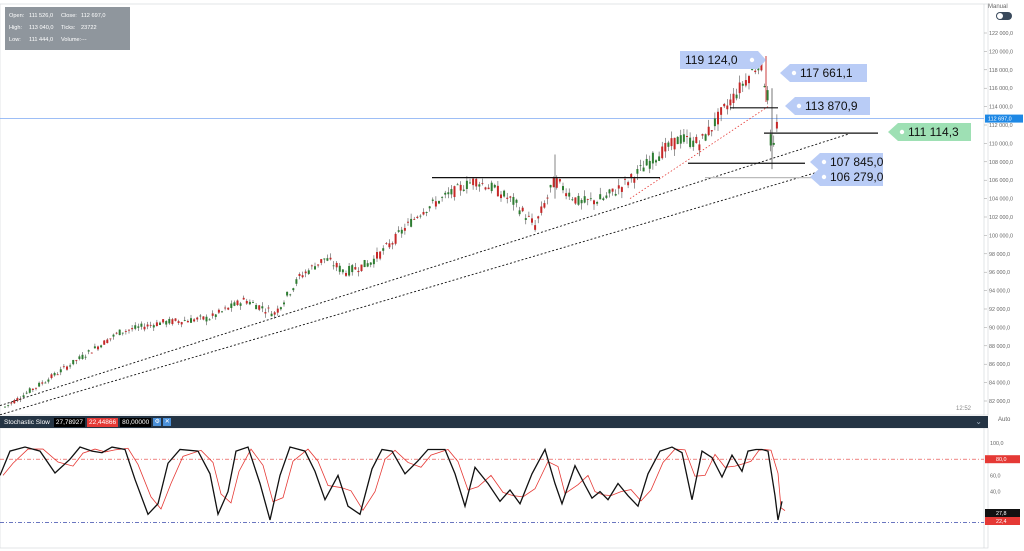  I want to click on close-icon: ✕, so click(167, 422).